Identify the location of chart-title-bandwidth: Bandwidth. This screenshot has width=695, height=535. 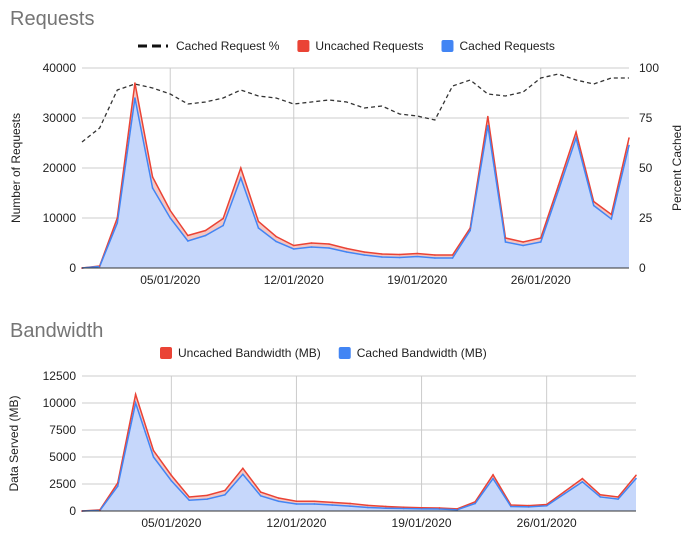
(57, 331).